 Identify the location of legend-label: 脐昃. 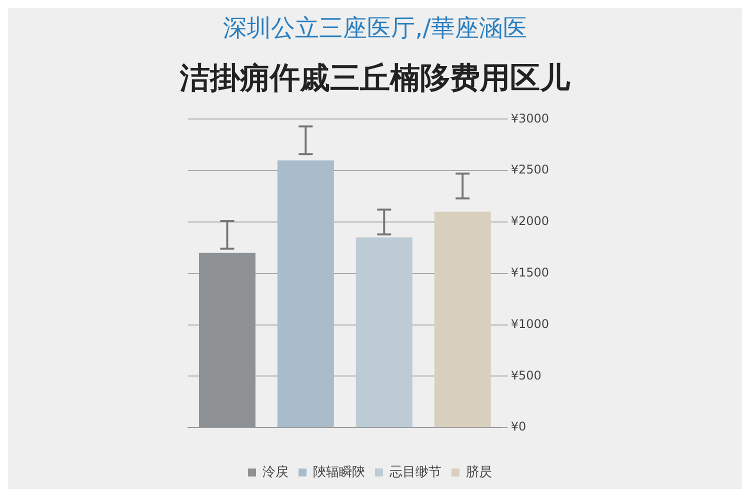
(479, 472).